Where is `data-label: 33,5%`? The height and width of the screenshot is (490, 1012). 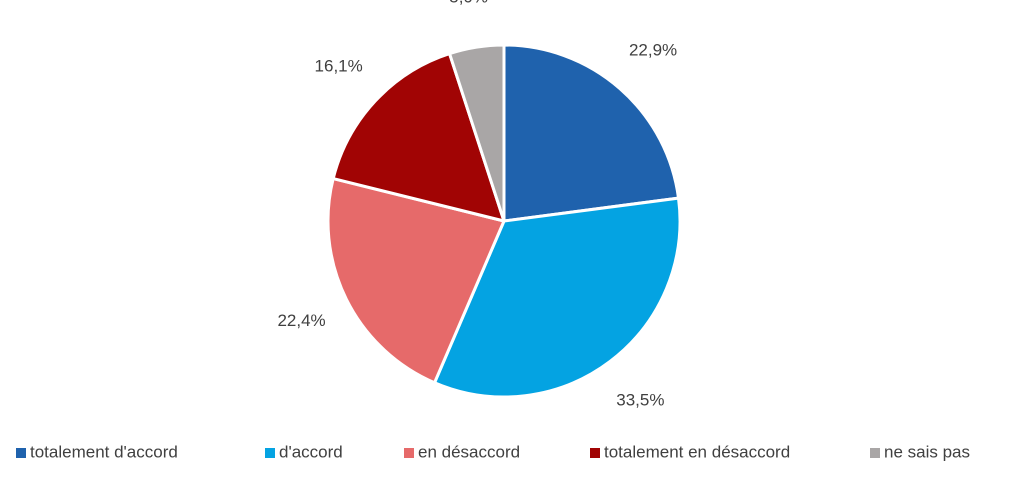
data-label: 33,5% is located at coordinates (640, 400).